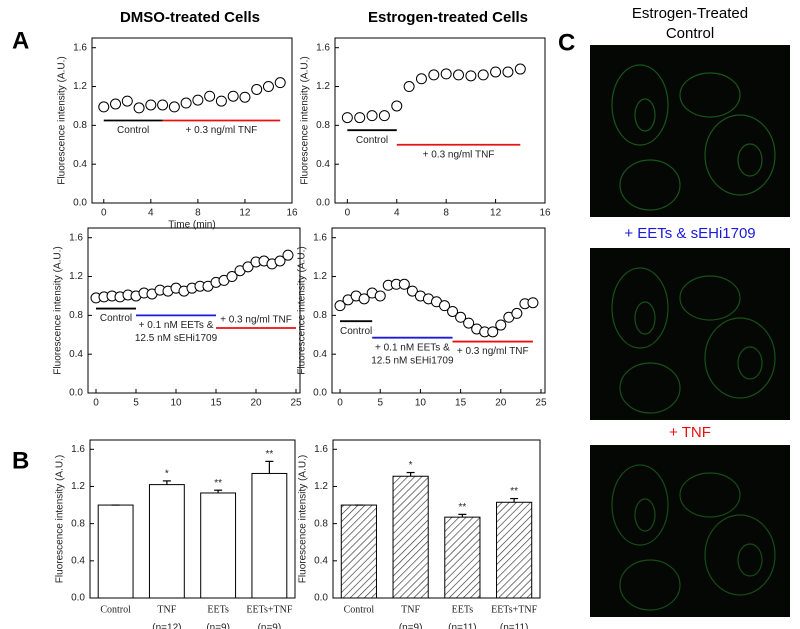  What do you see at coordinates (166, 609) in the screenshot?
I see `x-tick-label: TNF` at bounding box center [166, 609].